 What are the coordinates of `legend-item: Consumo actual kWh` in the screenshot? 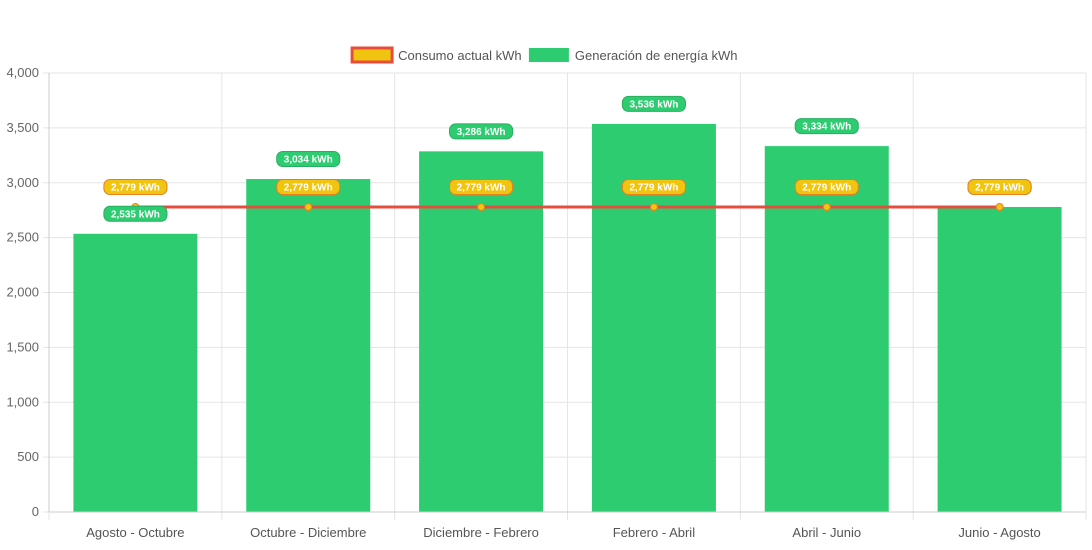 It's located at (436, 55).